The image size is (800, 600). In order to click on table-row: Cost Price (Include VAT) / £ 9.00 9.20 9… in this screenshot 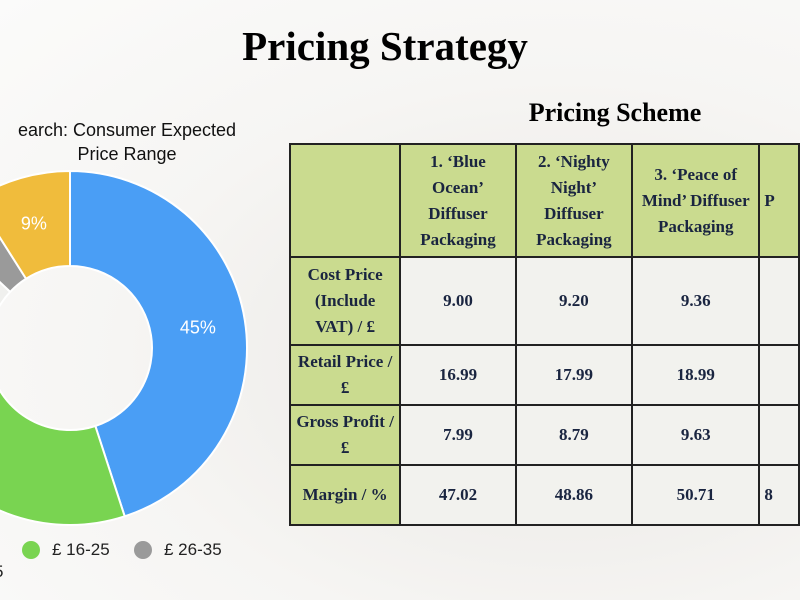, I will do `click(544, 301)`.